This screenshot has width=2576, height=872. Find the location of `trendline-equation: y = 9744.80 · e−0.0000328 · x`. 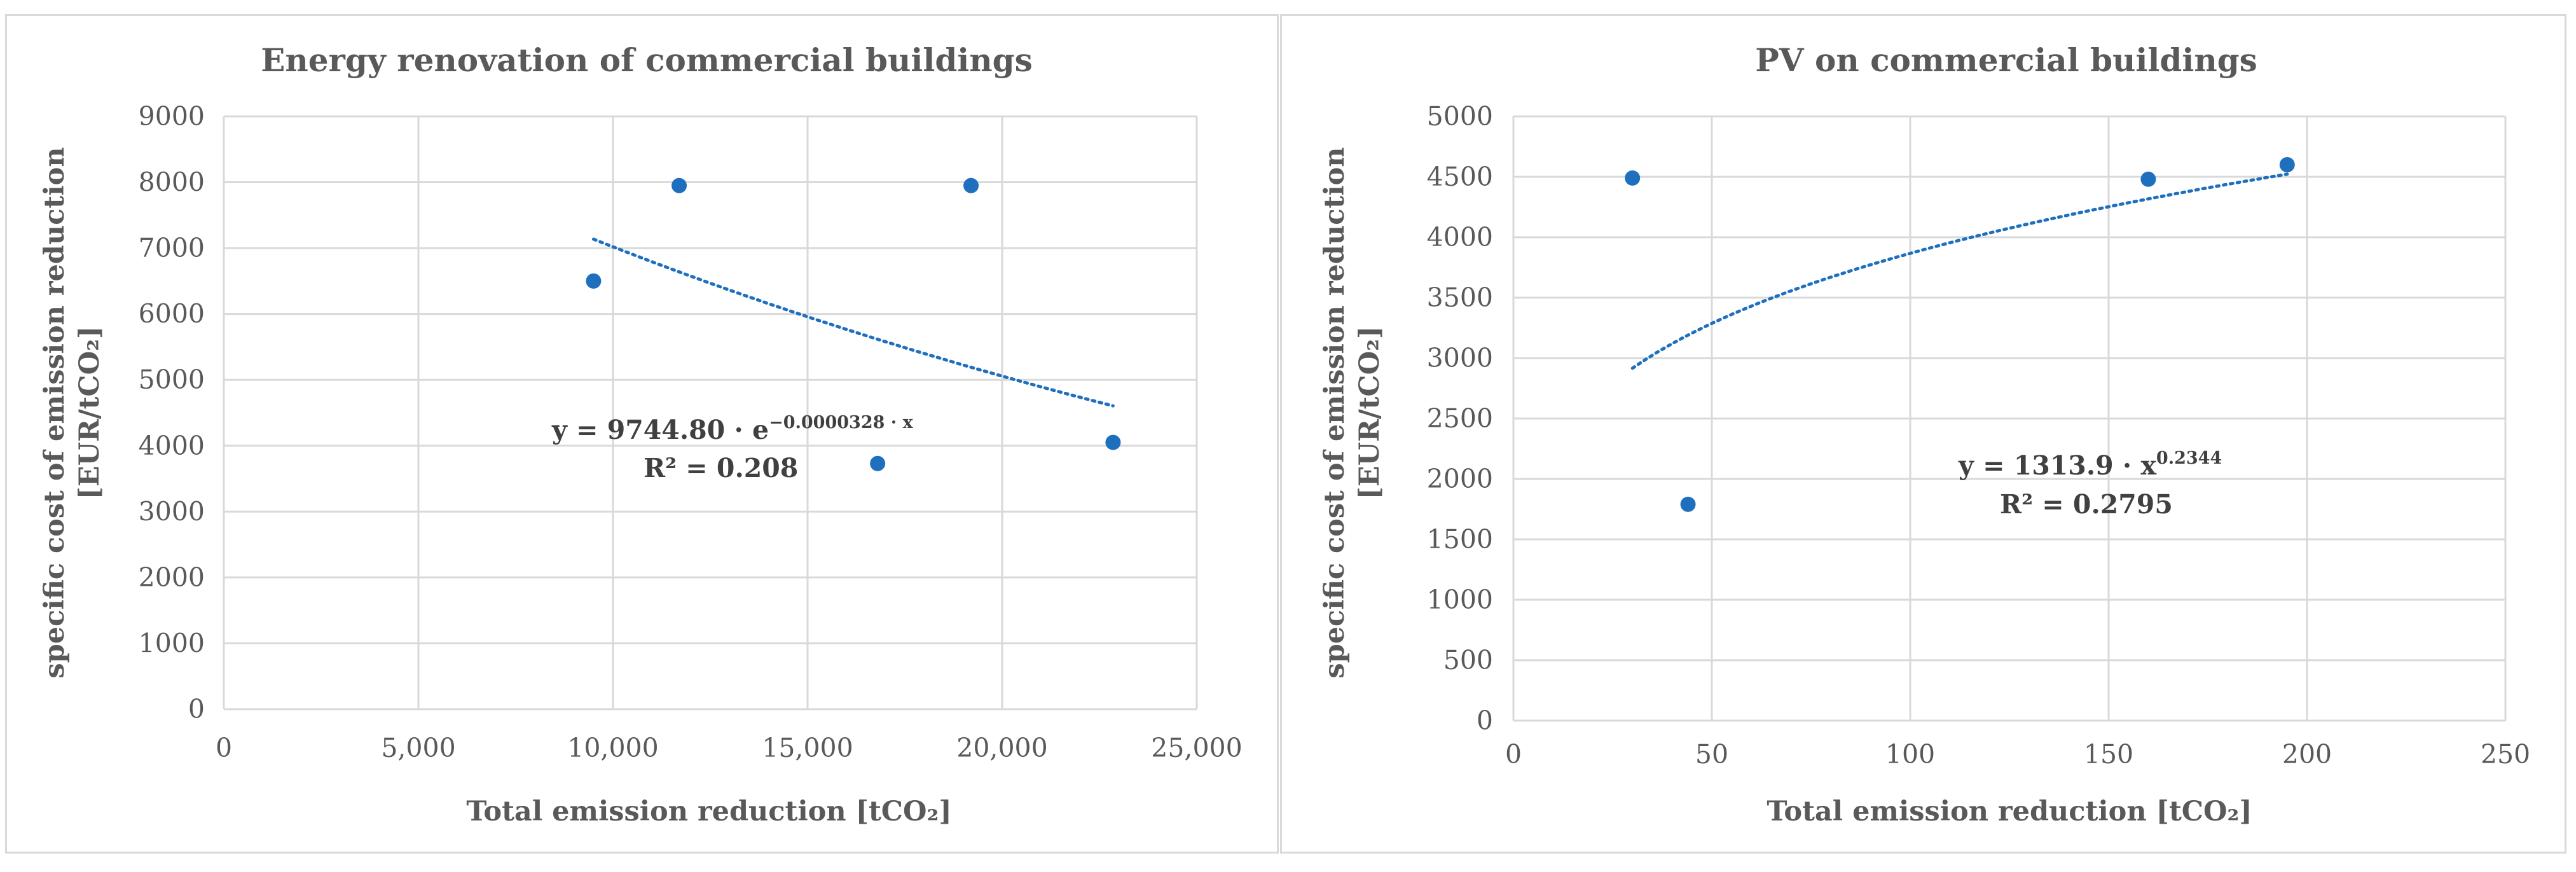

trendline-equation: y = 9744.80 · e−0.0000328 · x is located at coordinates (733, 429).